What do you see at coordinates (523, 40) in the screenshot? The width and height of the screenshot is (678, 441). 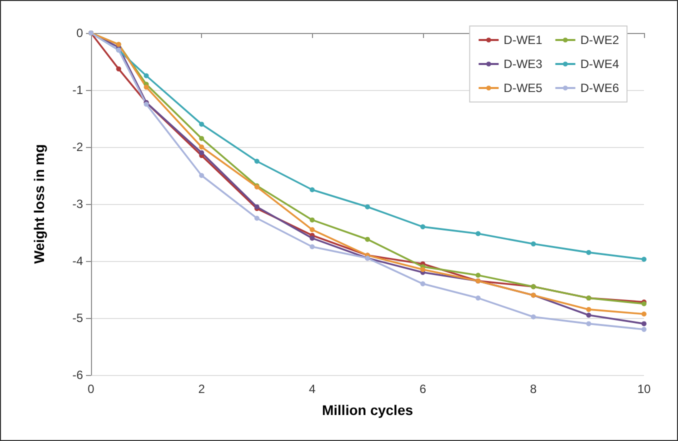 I see `legend-label: D-WE1` at bounding box center [523, 40].